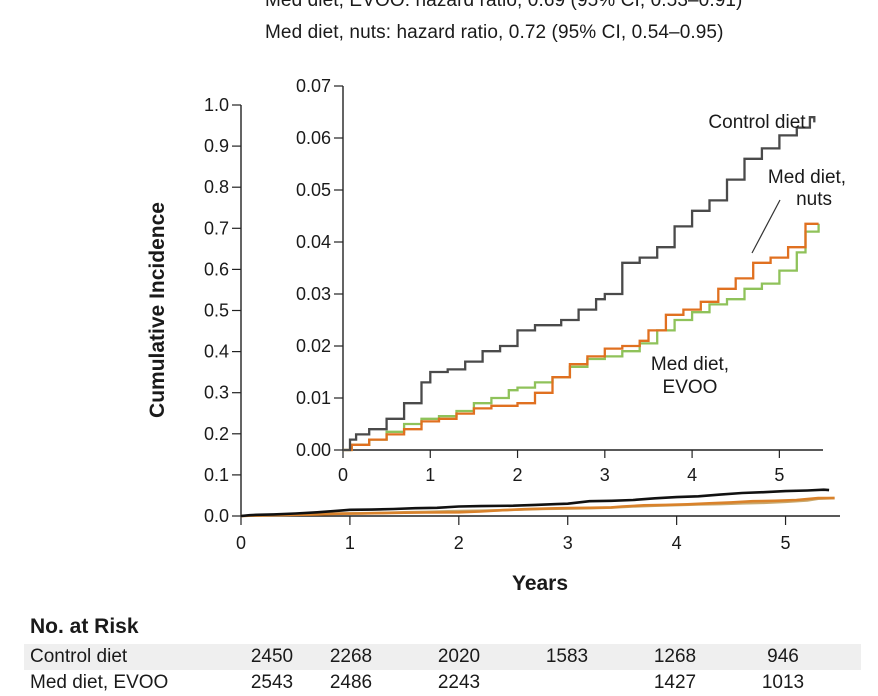 This screenshot has width=878, height=696. Describe the element at coordinates (350, 543) in the screenshot. I see `main-x-tick-label: 1` at that location.